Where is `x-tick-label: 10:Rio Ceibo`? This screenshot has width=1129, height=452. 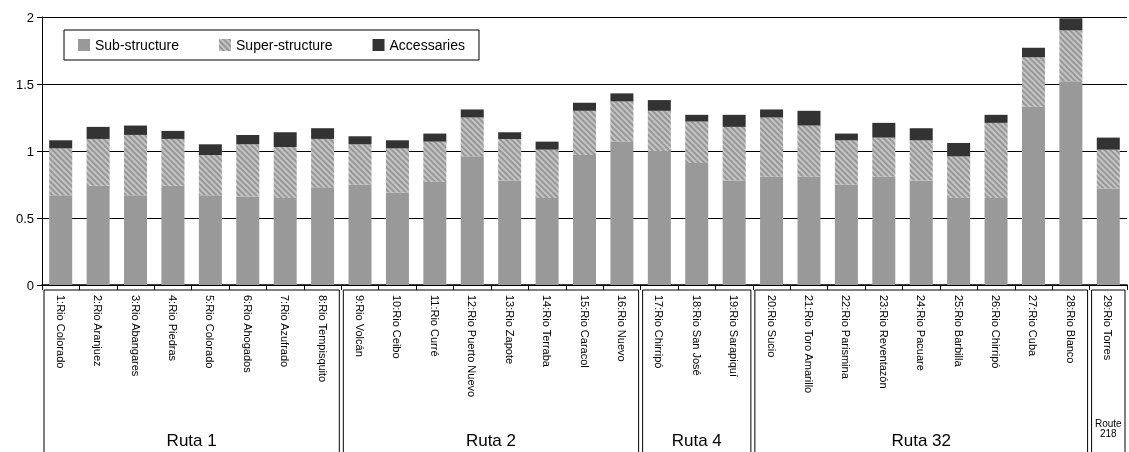 x-tick-label: 10:Rio Ceibo is located at coordinates (397, 327).